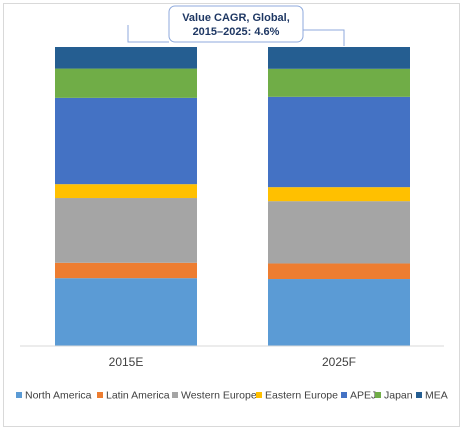 The height and width of the screenshot is (431, 464). What do you see at coordinates (339, 232) in the screenshot?
I see `bar-2025f-western-europe` at bounding box center [339, 232].